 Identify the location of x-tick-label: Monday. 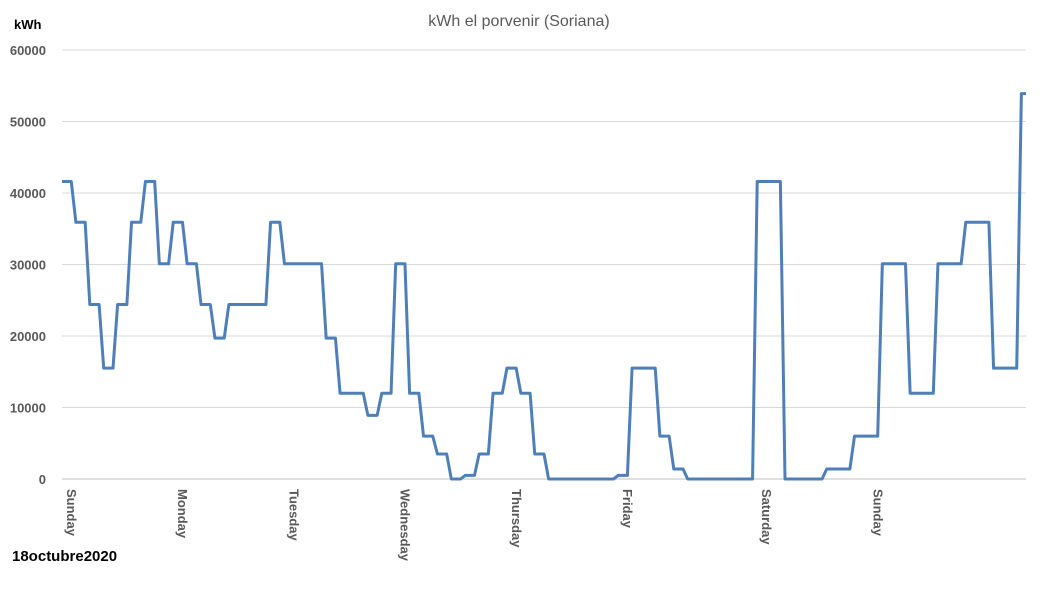
(182, 514).